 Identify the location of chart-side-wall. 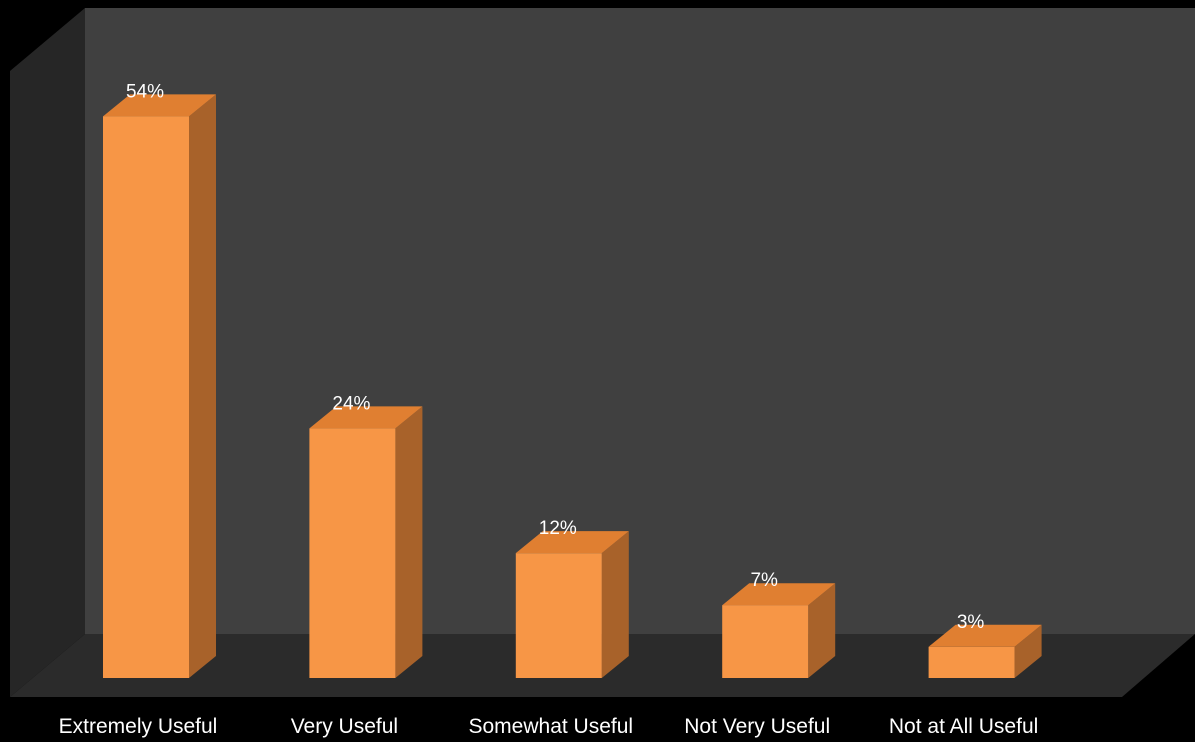
(47, 352).